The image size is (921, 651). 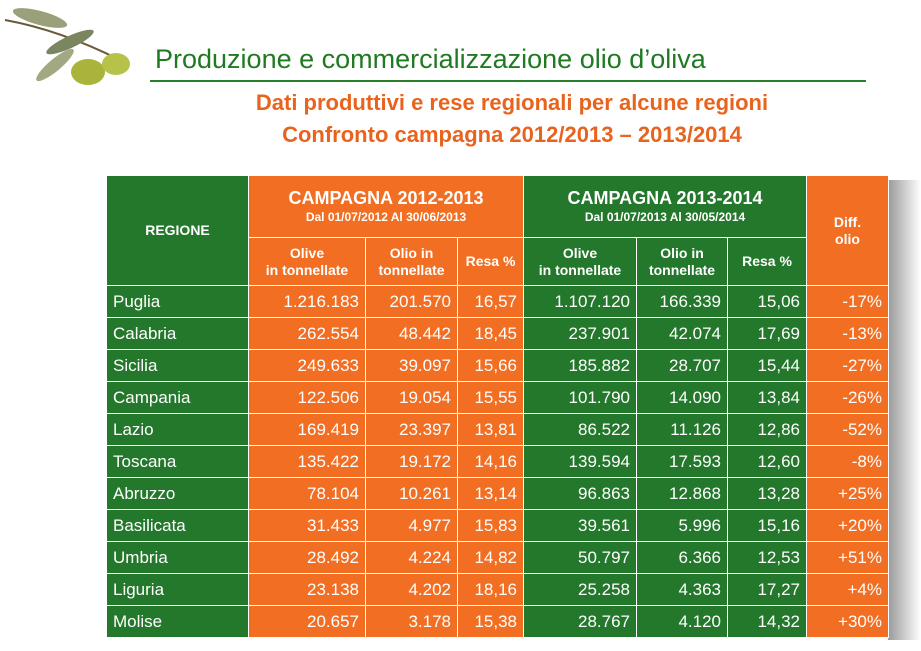 What do you see at coordinates (177, 461) in the screenshot?
I see `region-cell: Toscana` at bounding box center [177, 461].